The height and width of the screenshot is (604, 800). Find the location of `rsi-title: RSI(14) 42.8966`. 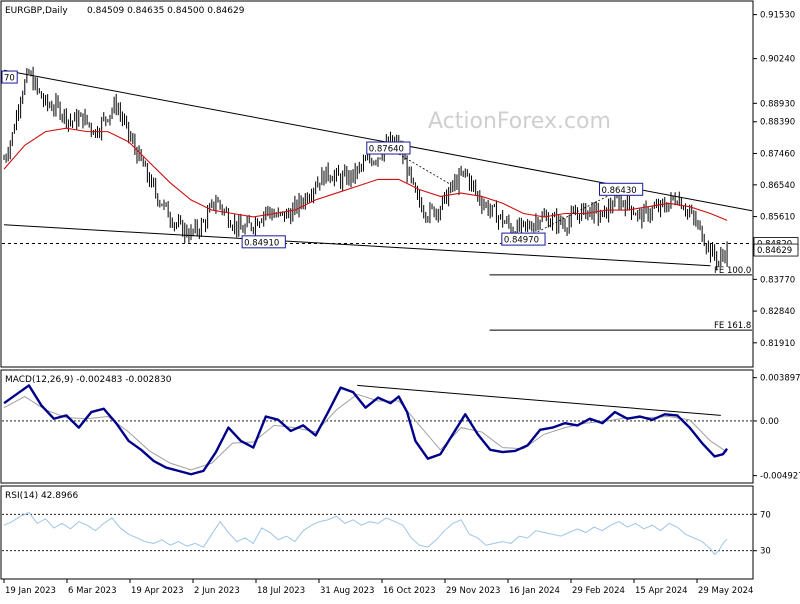

rsi-title: RSI(14) 42.8966 is located at coordinates (41, 496).